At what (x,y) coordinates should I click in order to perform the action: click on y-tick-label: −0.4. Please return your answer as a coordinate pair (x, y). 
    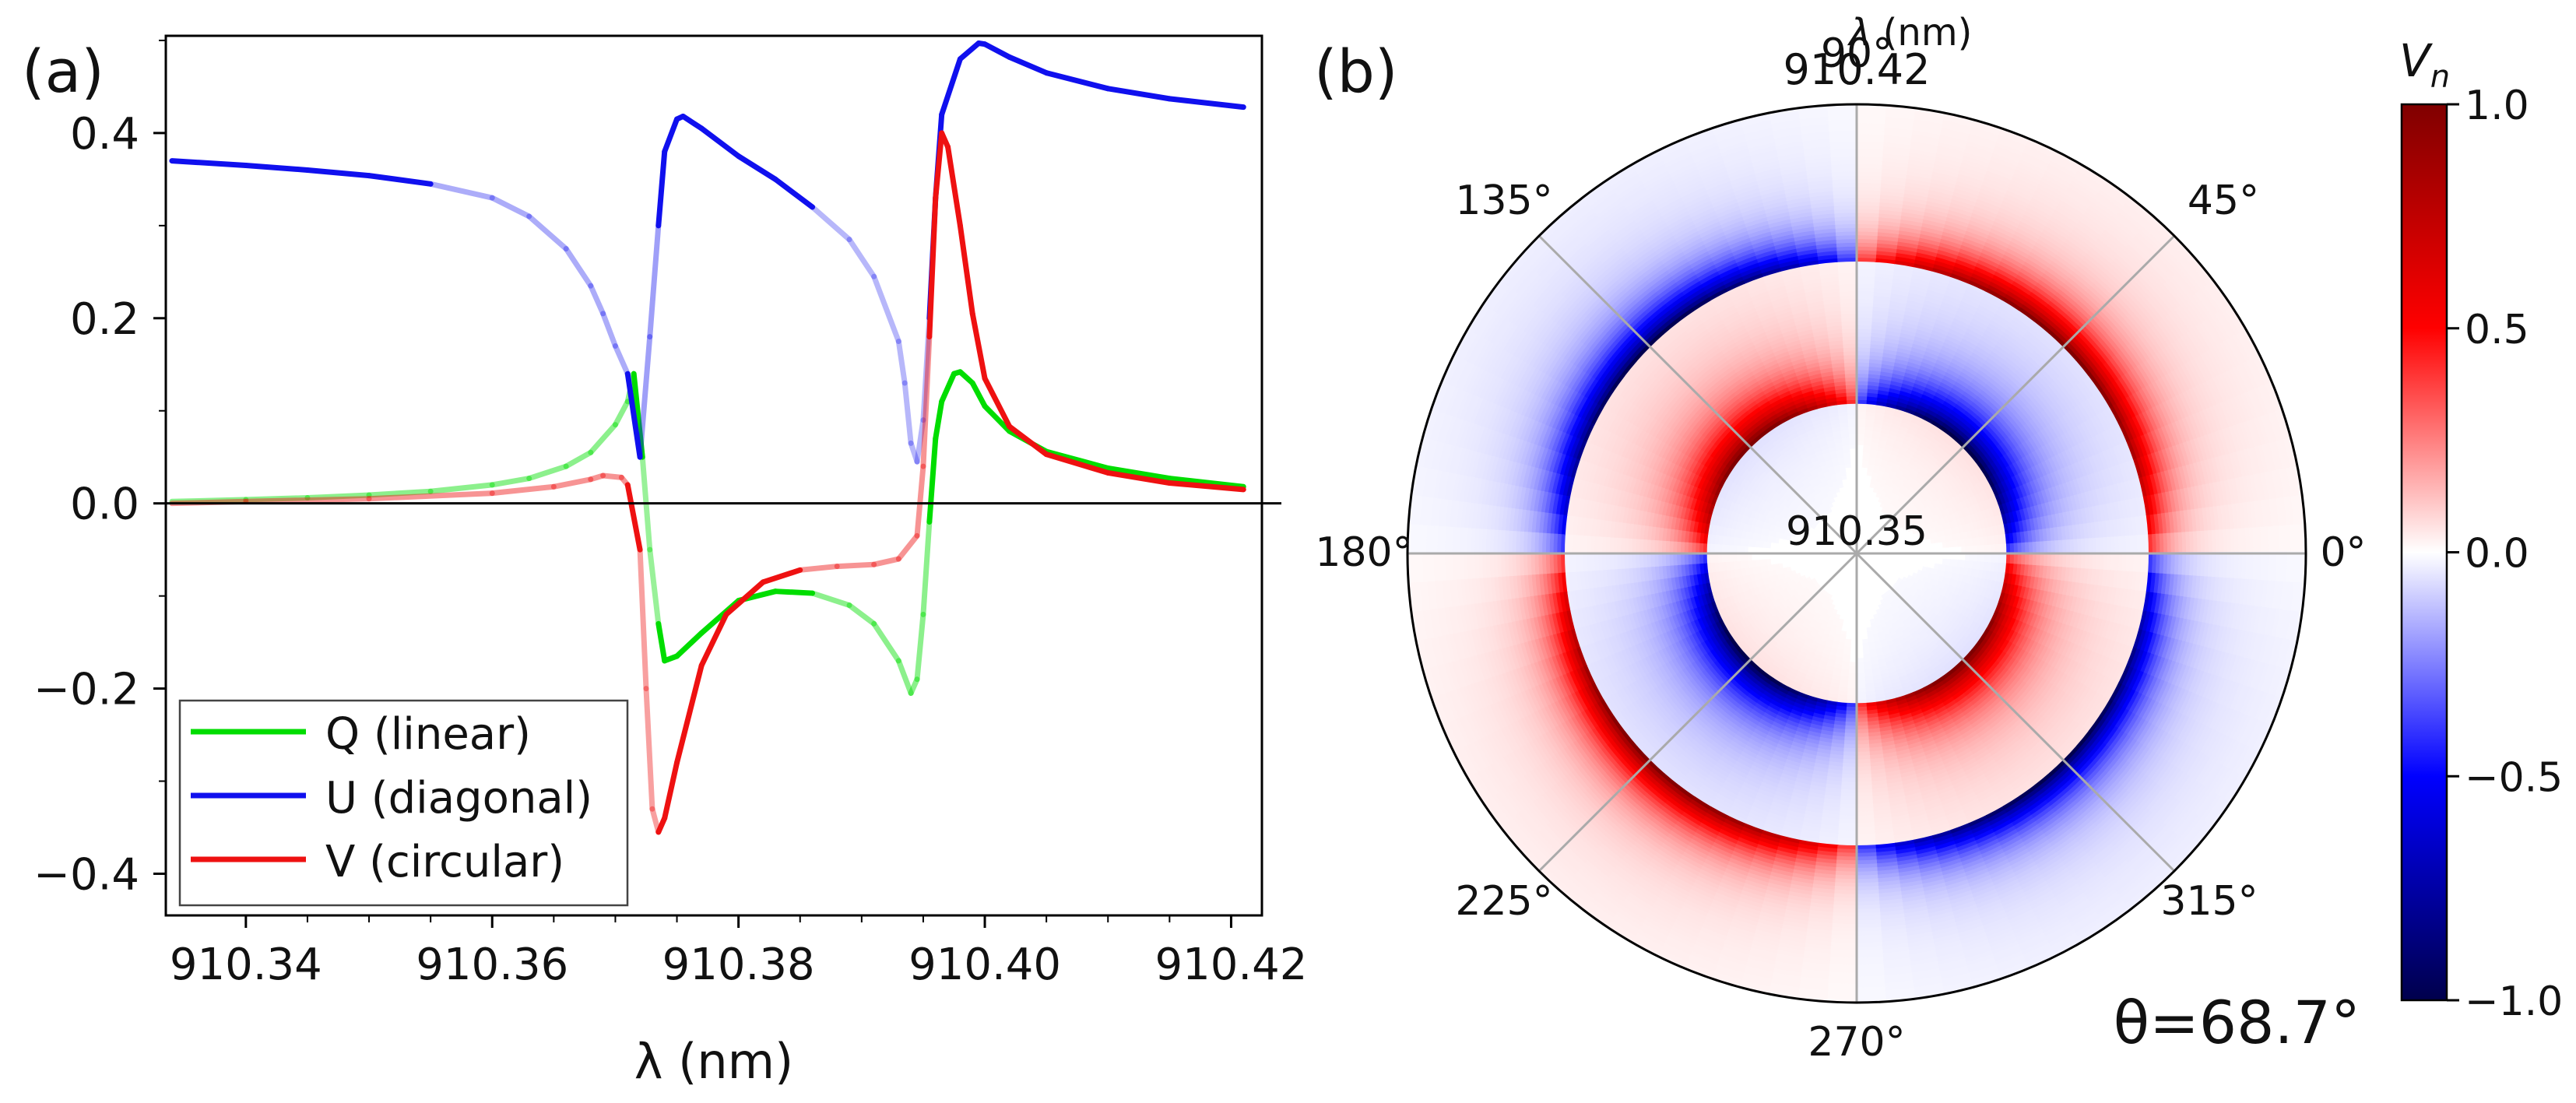
    Looking at the image, I should click on (86, 874).